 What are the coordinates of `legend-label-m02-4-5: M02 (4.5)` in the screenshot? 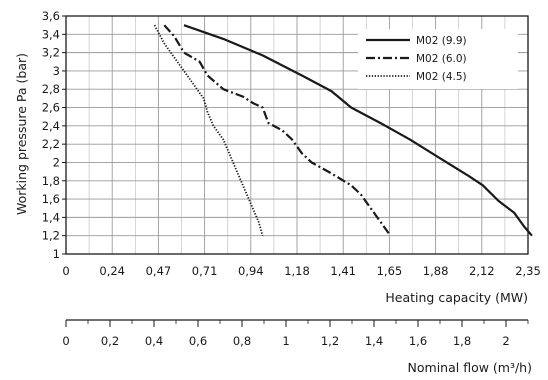 It's located at (441, 77).